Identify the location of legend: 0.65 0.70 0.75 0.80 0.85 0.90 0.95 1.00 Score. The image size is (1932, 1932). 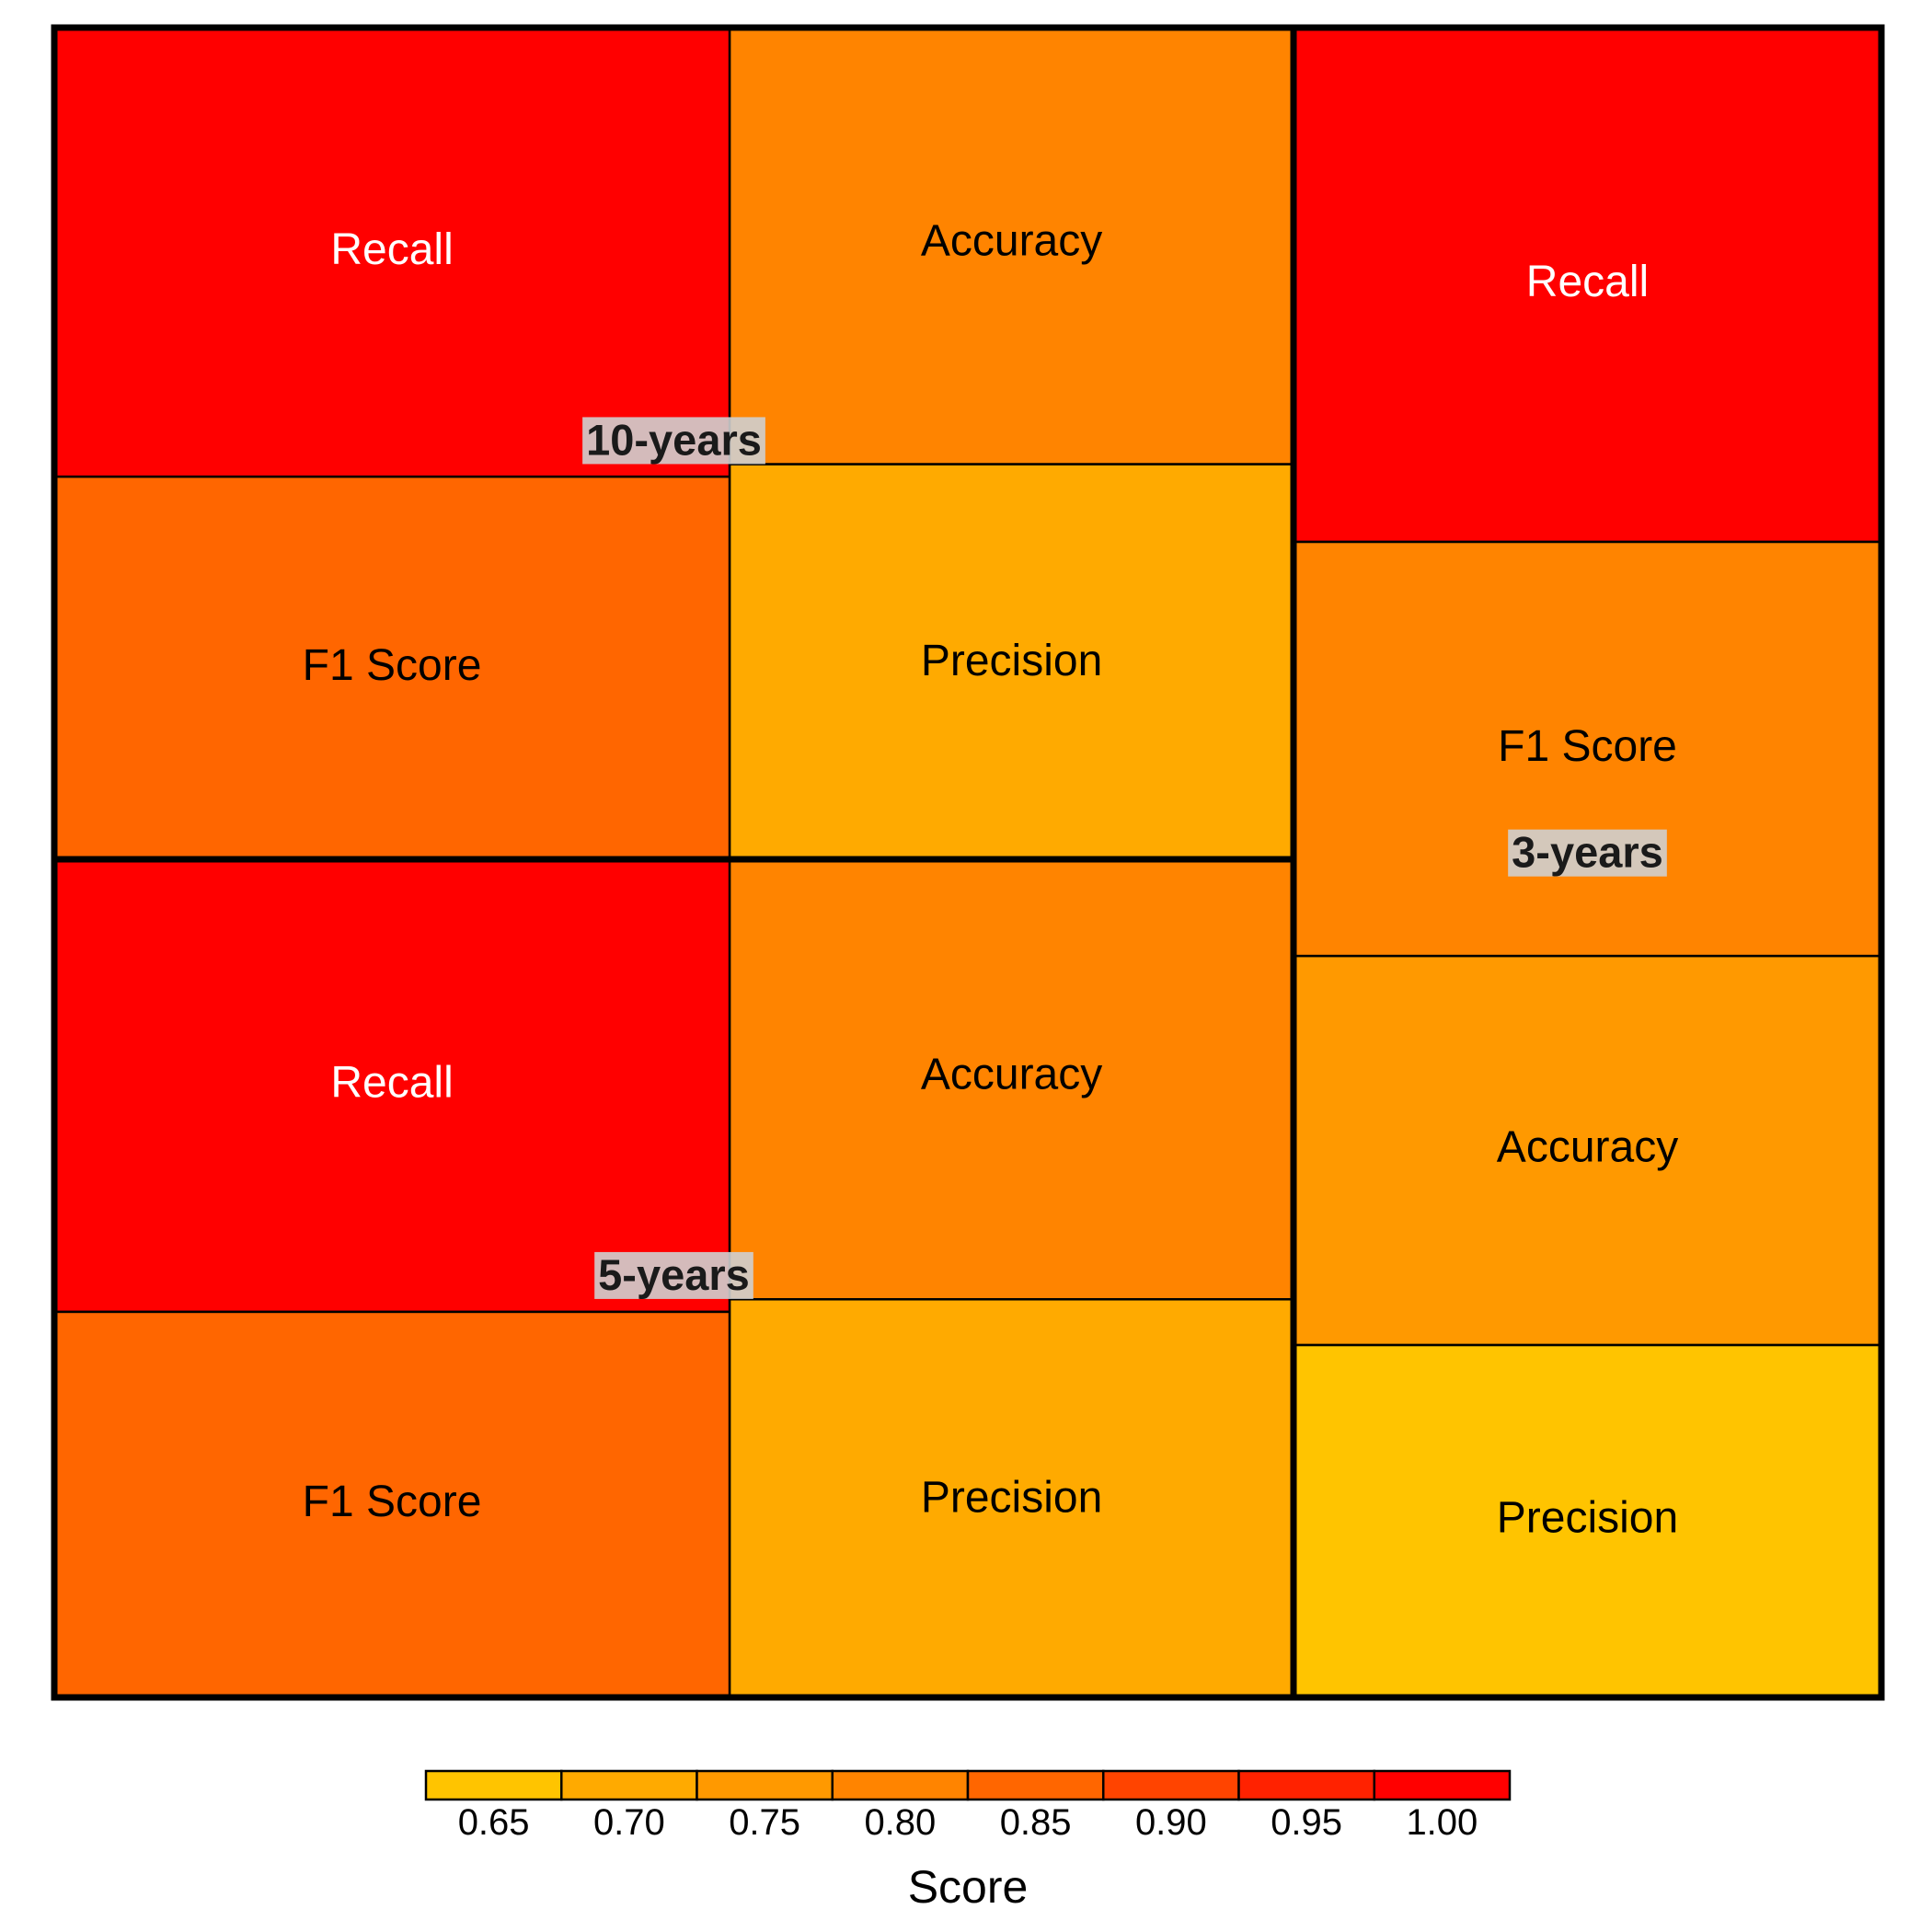
(968, 1841).